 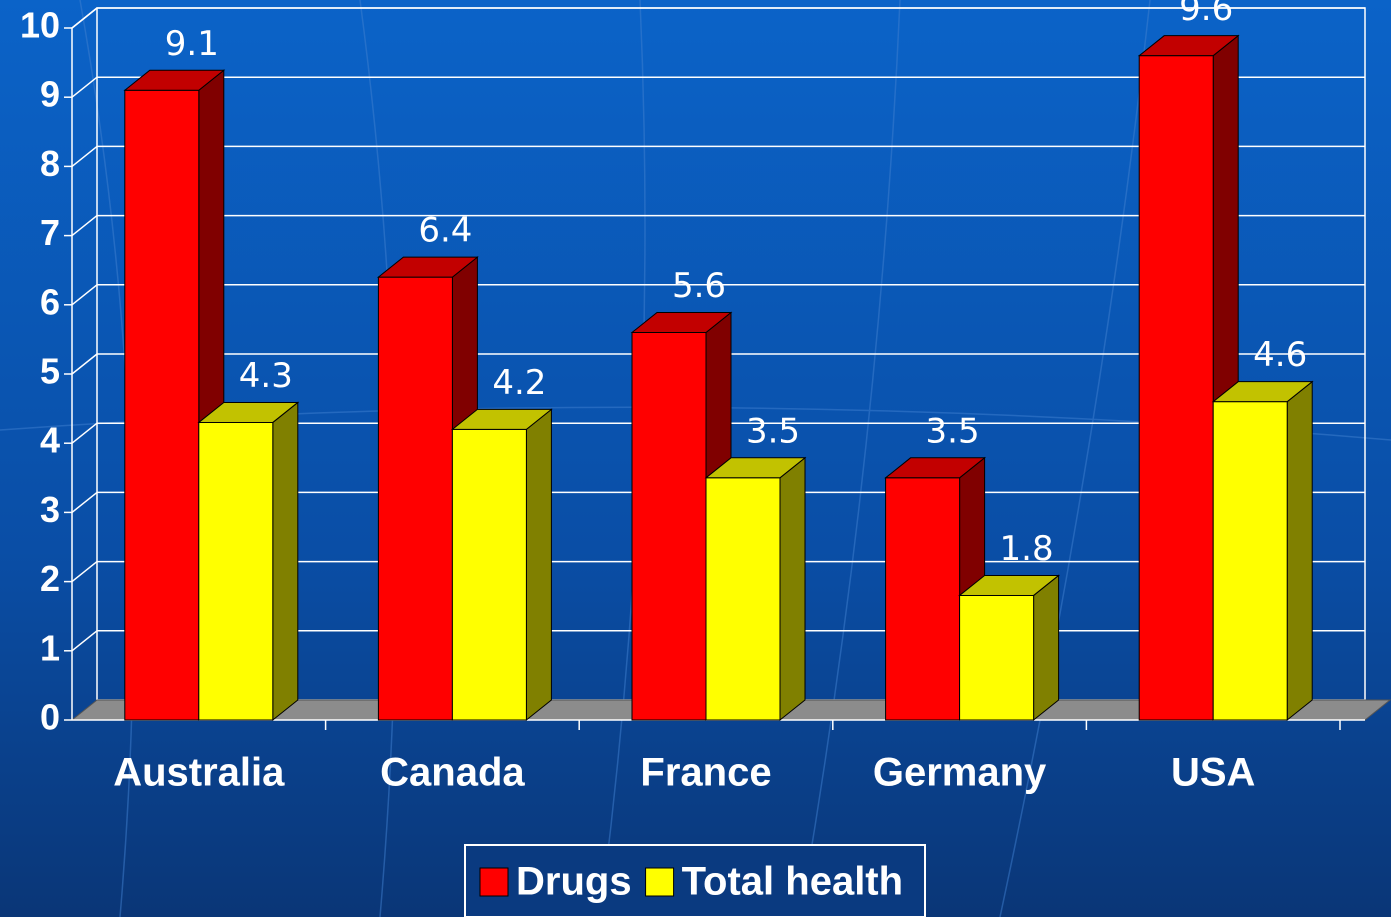 I want to click on legend-label: Drugs, so click(x=574, y=882).